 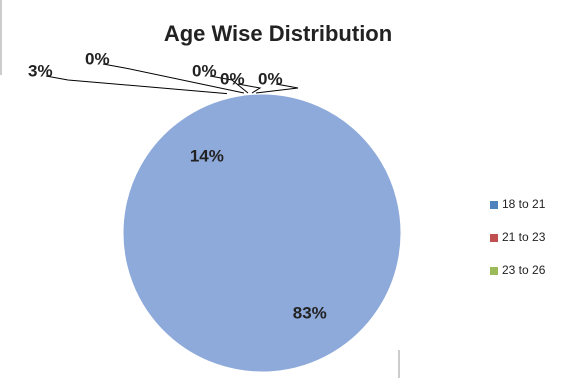 I want to click on legend-label: 21 to 23, so click(x=524, y=237).